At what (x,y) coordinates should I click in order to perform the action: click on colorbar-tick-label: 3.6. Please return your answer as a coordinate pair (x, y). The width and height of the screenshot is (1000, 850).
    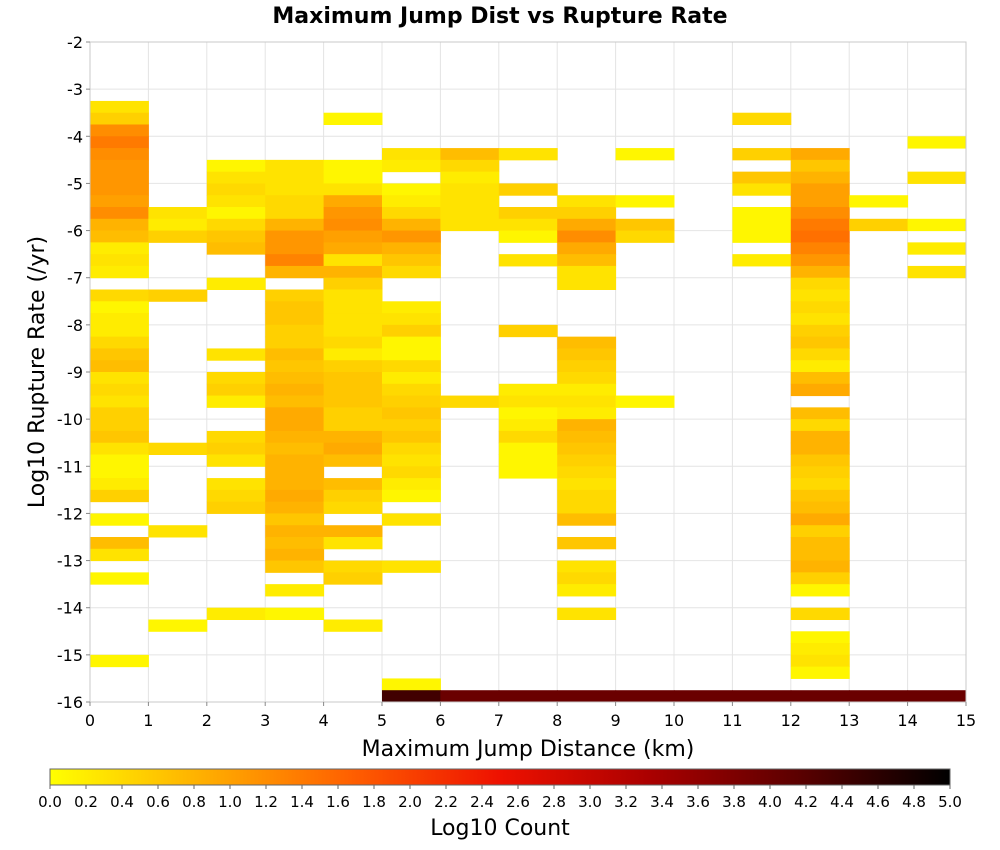
    Looking at the image, I should click on (698, 802).